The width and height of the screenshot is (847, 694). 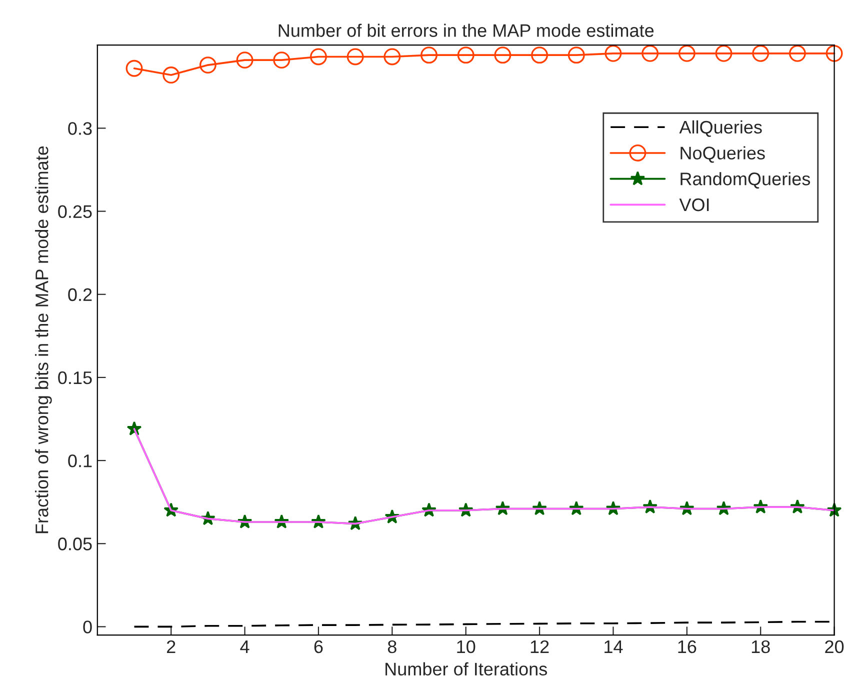 What do you see at coordinates (75, 544) in the screenshot?
I see `y-tick-label: 0.05` at bounding box center [75, 544].